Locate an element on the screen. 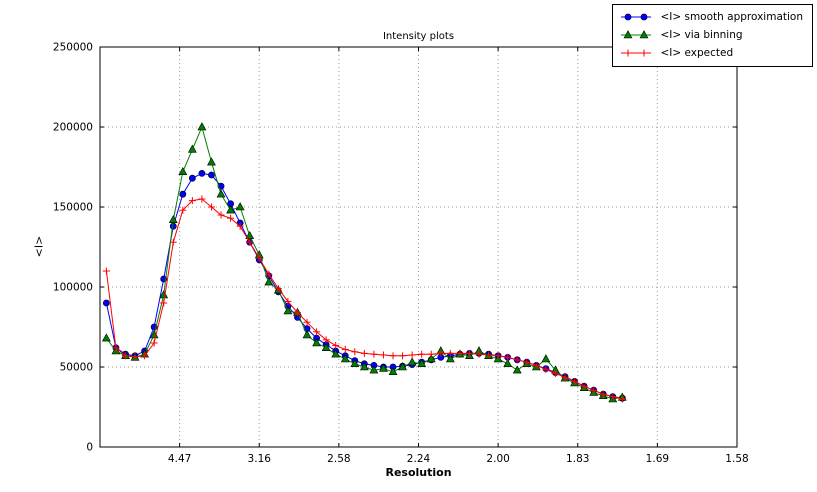 The width and height of the screenshot is (817, 492). x-tick-label: 2.58 is located at coordinates (338, 459).